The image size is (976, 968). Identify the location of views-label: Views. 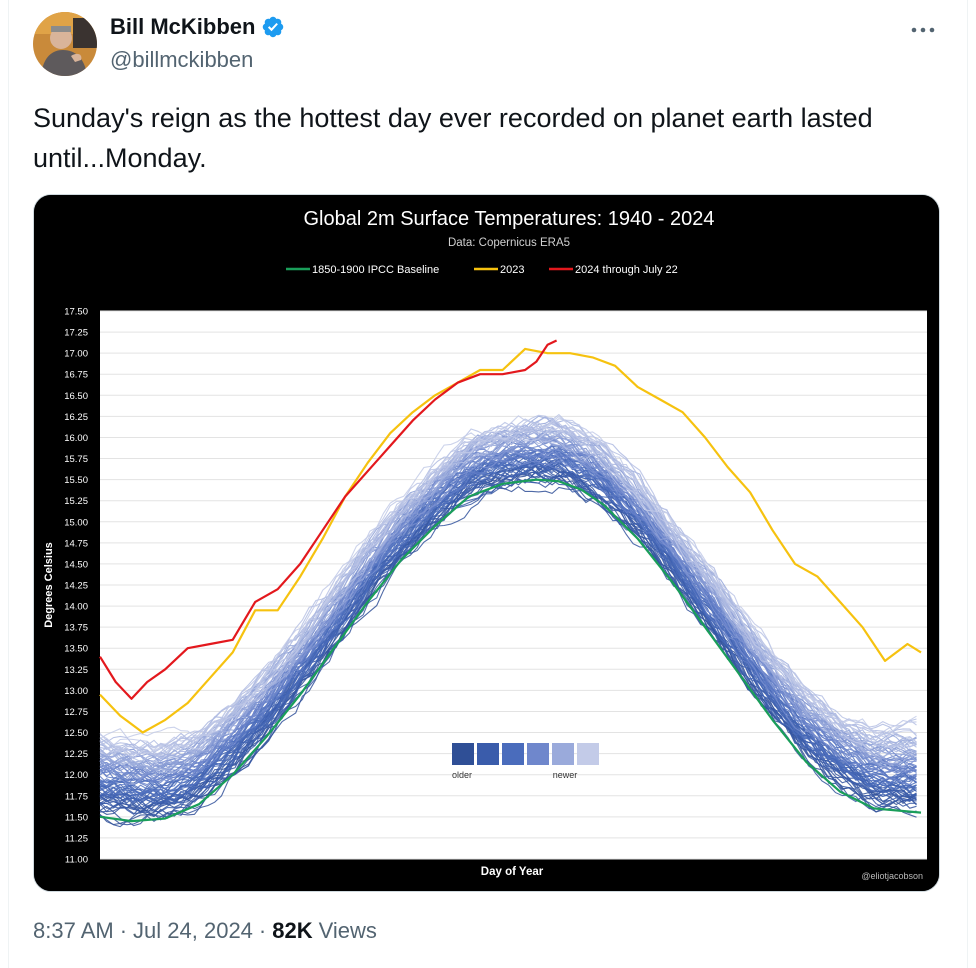
(347, 930).